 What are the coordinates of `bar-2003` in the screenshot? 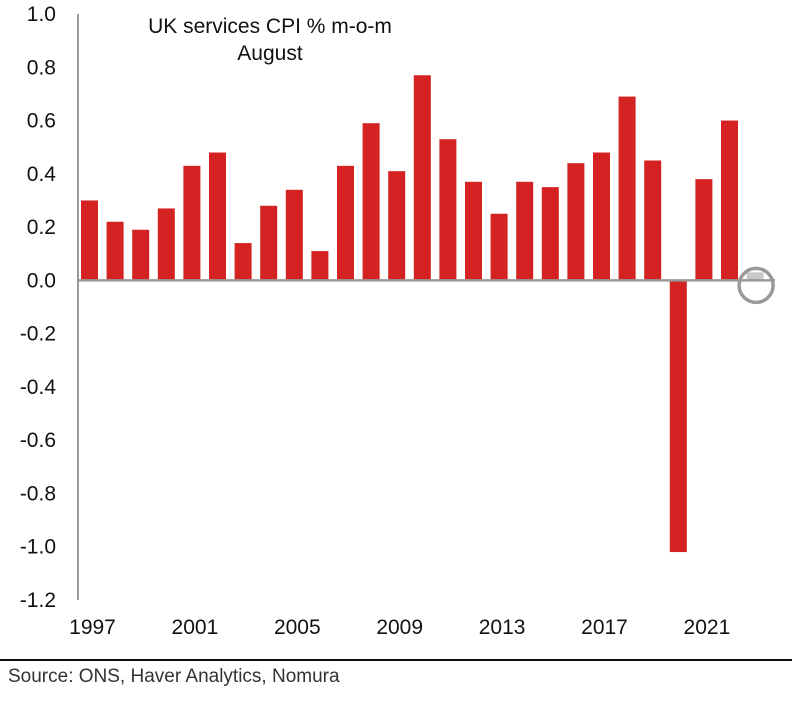 It's located at (243, 262).